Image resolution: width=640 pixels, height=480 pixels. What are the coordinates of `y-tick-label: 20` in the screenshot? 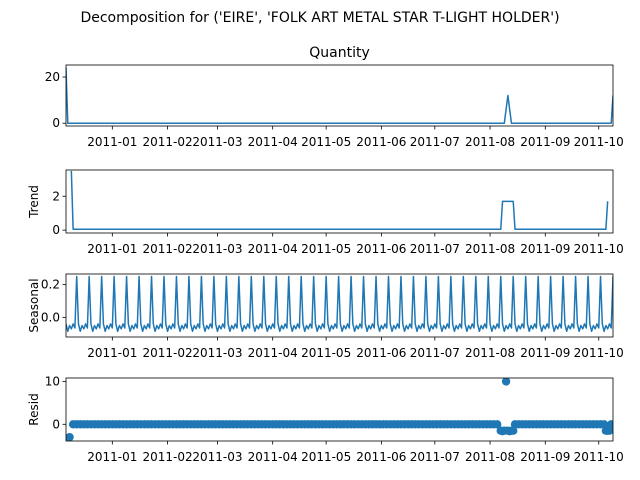 It's located at (52, 77).